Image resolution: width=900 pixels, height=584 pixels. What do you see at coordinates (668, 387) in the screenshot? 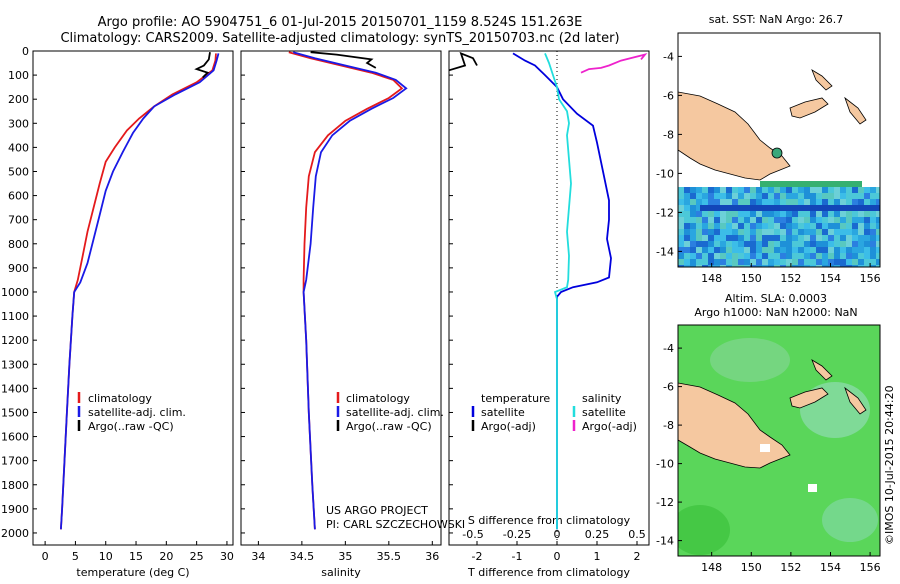
I see `map-y-tick-label: -6` at bounding box center [668, 387].